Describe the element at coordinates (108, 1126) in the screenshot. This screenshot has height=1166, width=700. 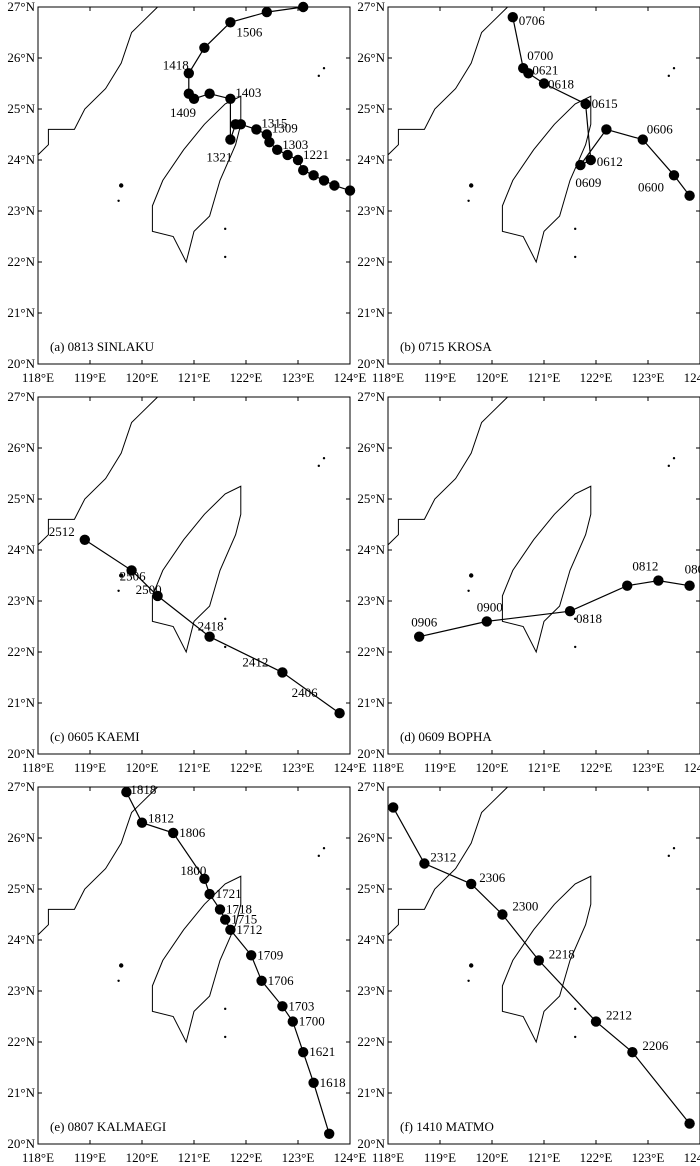
I see `panel-caption: (e) 0807 KALMAEGI` at that location.